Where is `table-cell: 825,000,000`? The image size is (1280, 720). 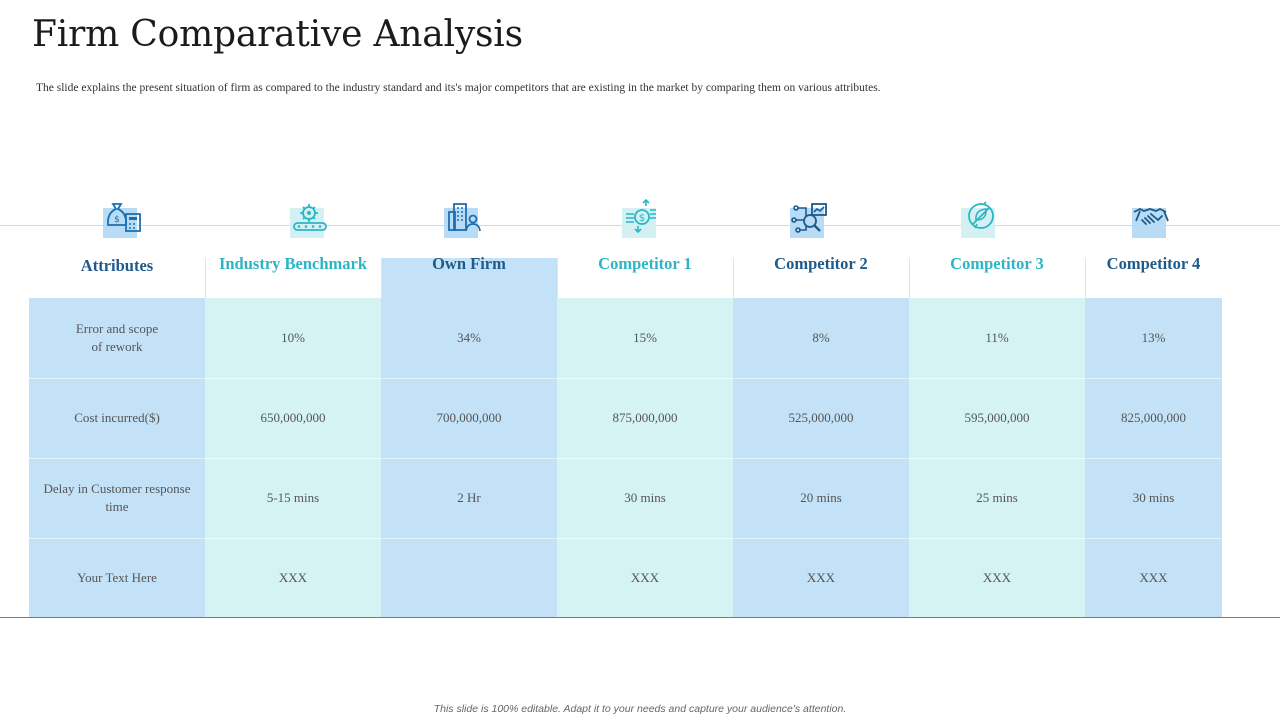 table-cell: 825,000,000 is located at coordinates (1153, 417).